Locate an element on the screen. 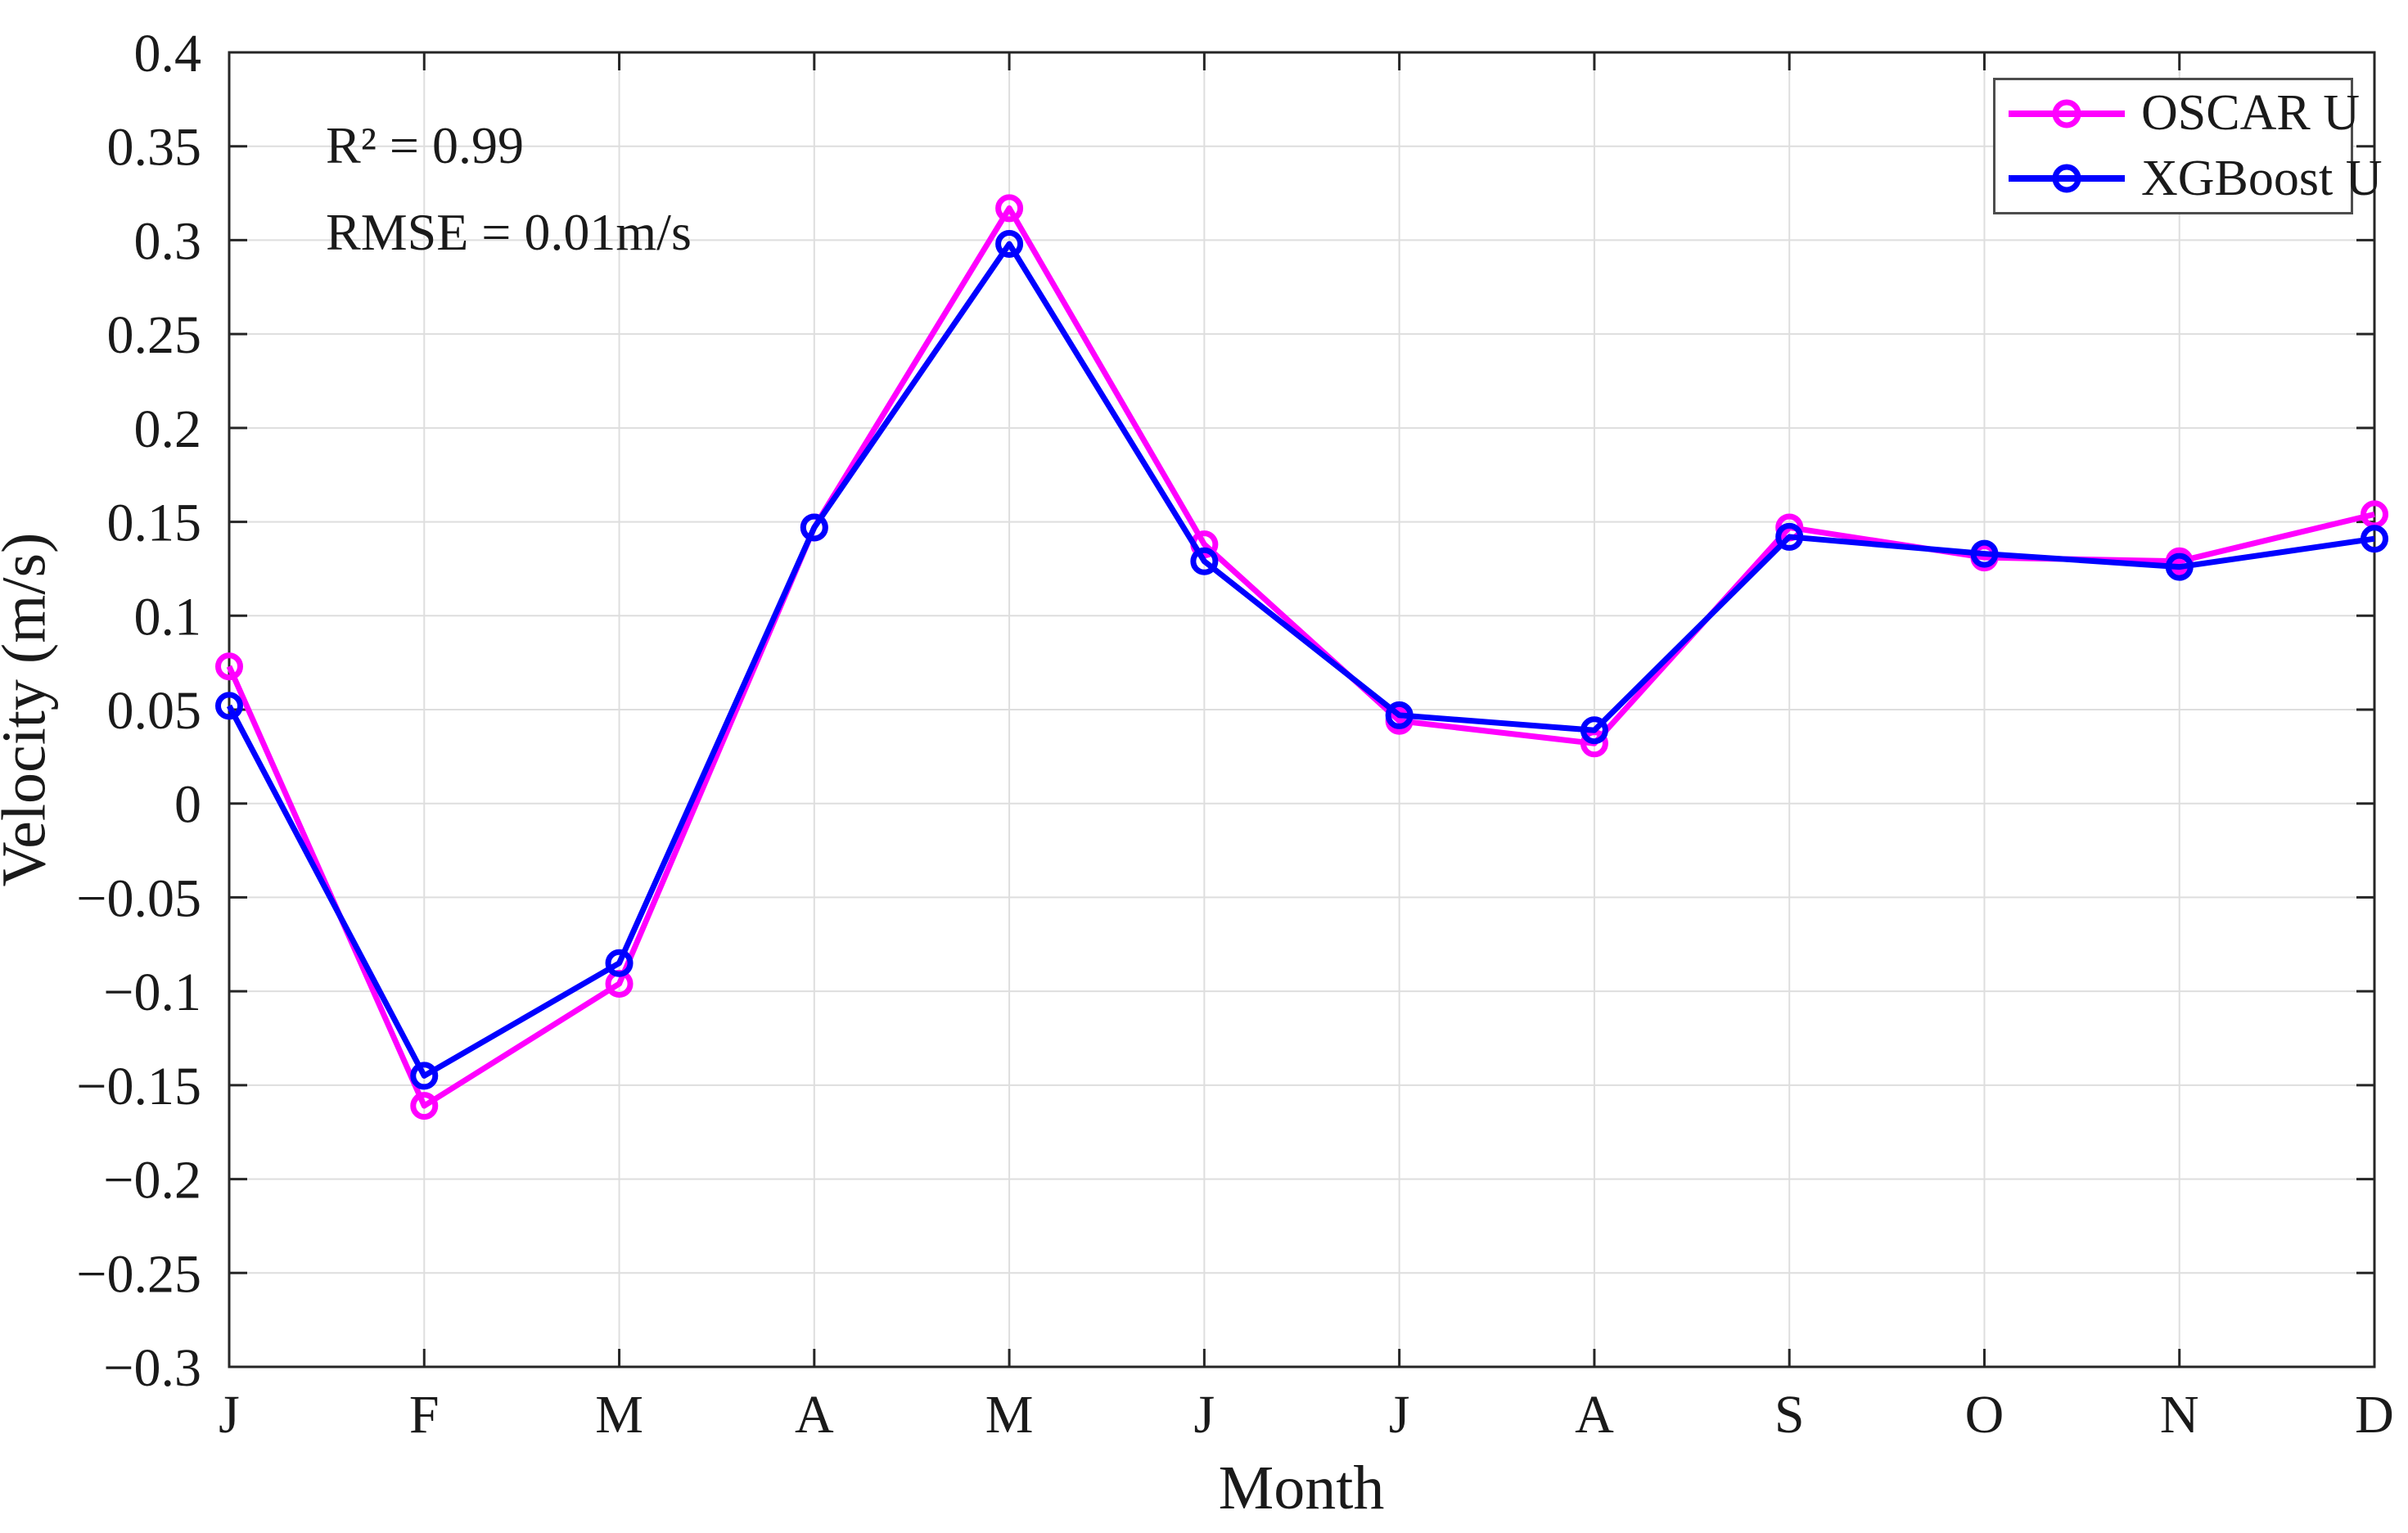  legend-item-oscar-u: OSCAR U is located at coordinates (2177, 114).